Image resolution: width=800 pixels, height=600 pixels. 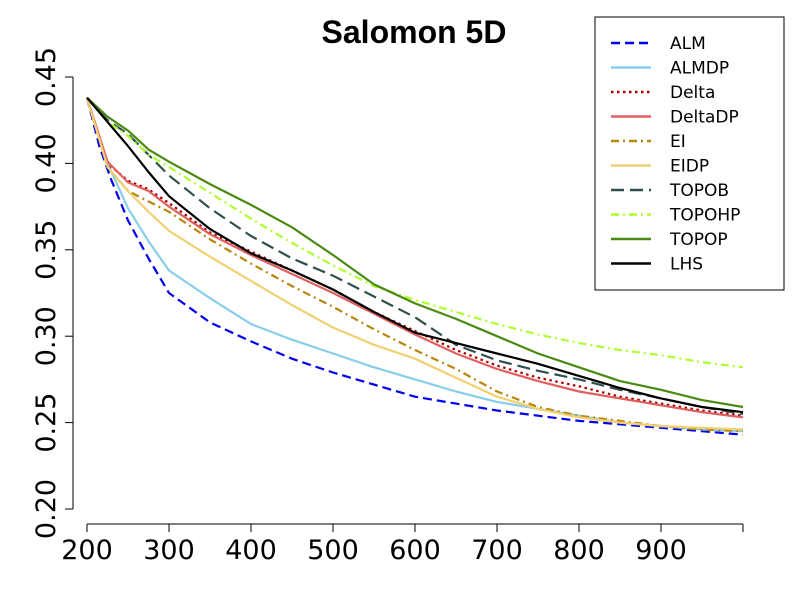 I want to click on legend-label: EIDP, so click(x=689, y=167).